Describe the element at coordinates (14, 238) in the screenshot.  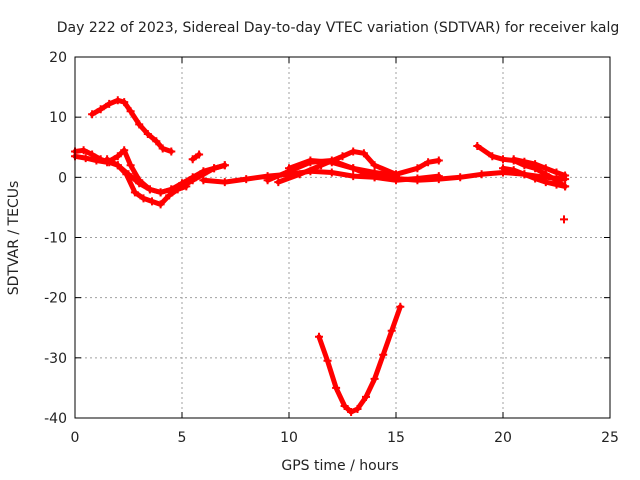
I see `y-axis-label: SDTVAR / TECUs` at that location.